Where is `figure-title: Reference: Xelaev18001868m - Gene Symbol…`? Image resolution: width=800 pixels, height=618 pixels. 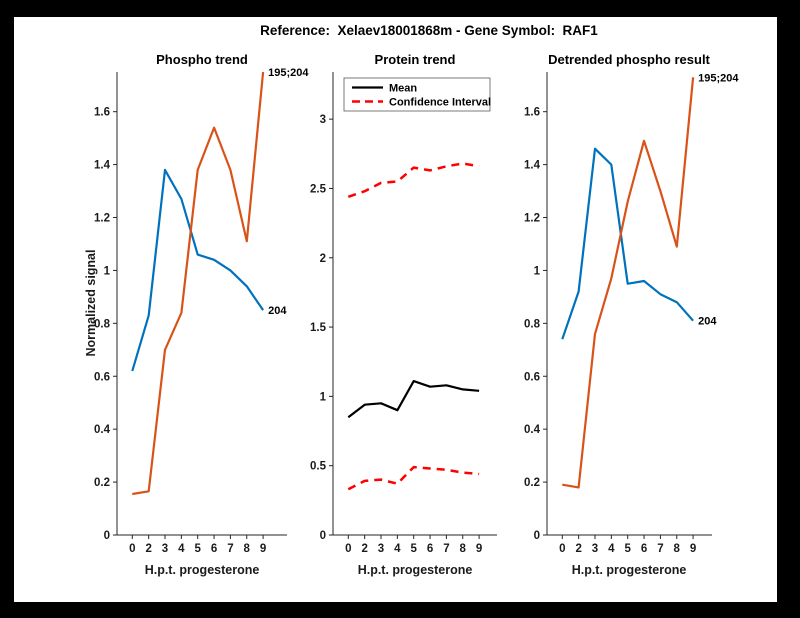
figure-title: Reference: Xelaev18001868m - Gene Symbol… is located at coordinates (429, 30).